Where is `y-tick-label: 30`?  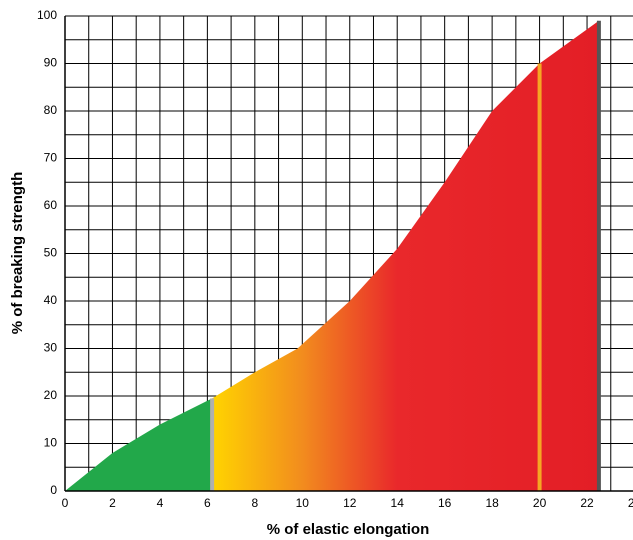
y-tick-label: 30 is located at coordinates (51, 348).